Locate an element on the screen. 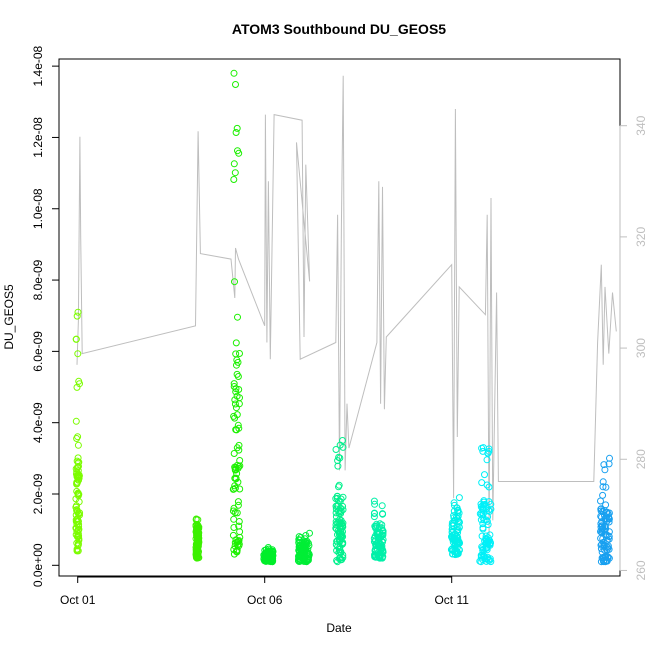  y-tick-label: 6.0e-09 is located at coordinates (38, 351).